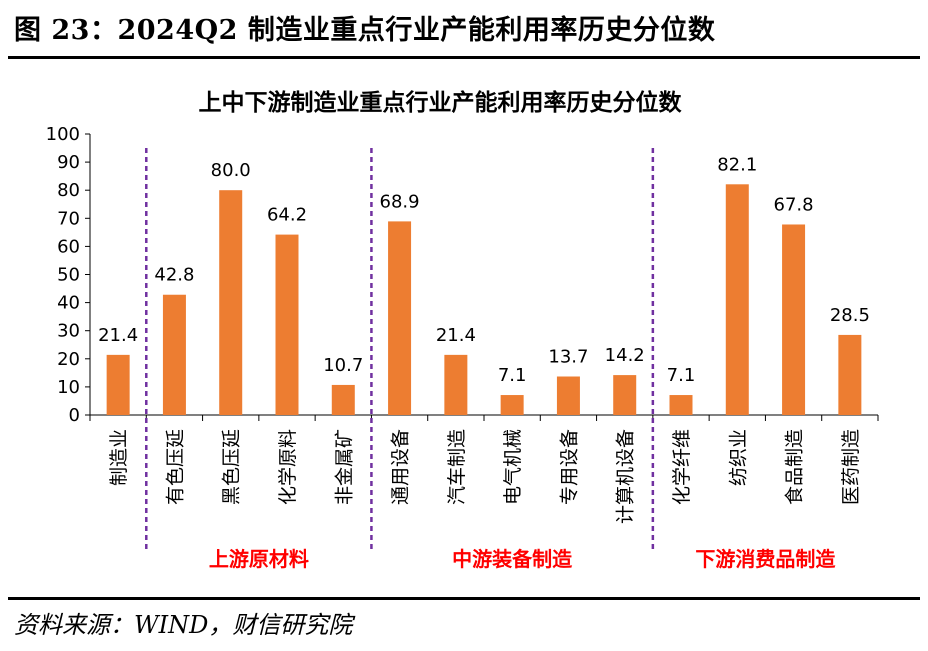 The width and height of the screenshot is (928, 651). I want to click on category-label-0: 制造业, so click(119, 457).